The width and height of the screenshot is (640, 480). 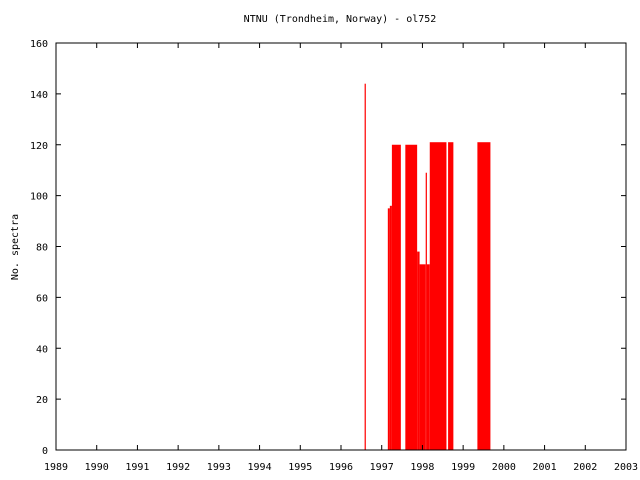 What do you see at coordinates (137, 467) in the screenshot?
I see `x-tick-label: 1991` at bounding box center [137, 467].